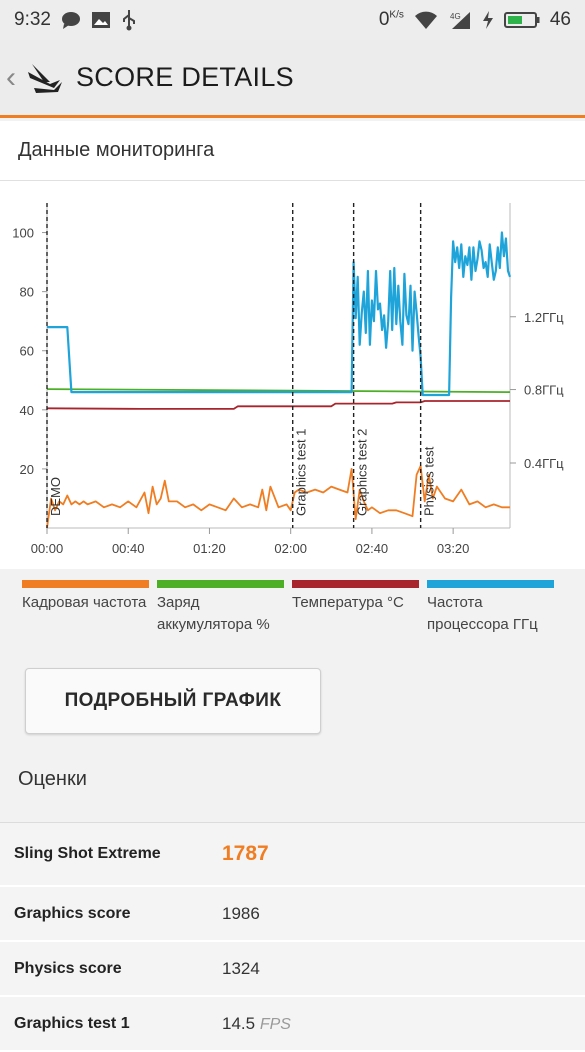 The height and width of the screenshot is (1052, 585). What do you see at coordinates (355, 608) in the screenshot?
I see `legend-item-temperature: Температура °C` at bounding box center [355, 608].